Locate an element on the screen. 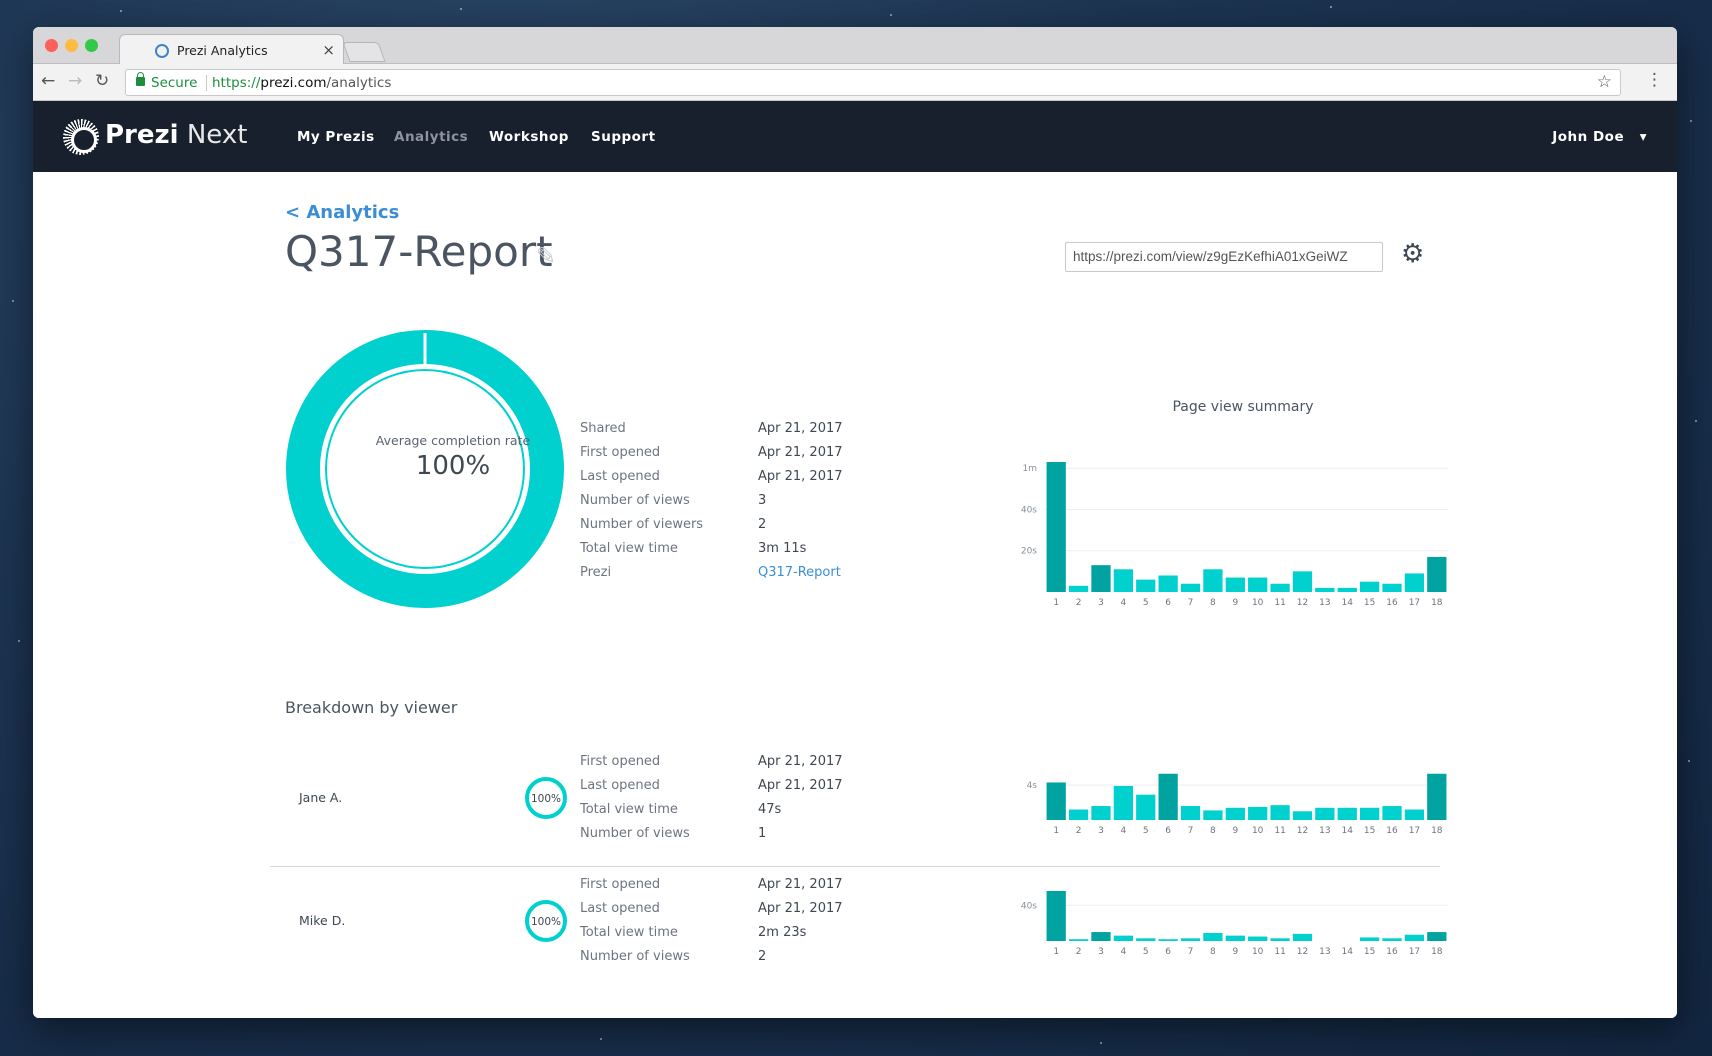  forward-arrow-icon: → is located at coordinates (75, 81).